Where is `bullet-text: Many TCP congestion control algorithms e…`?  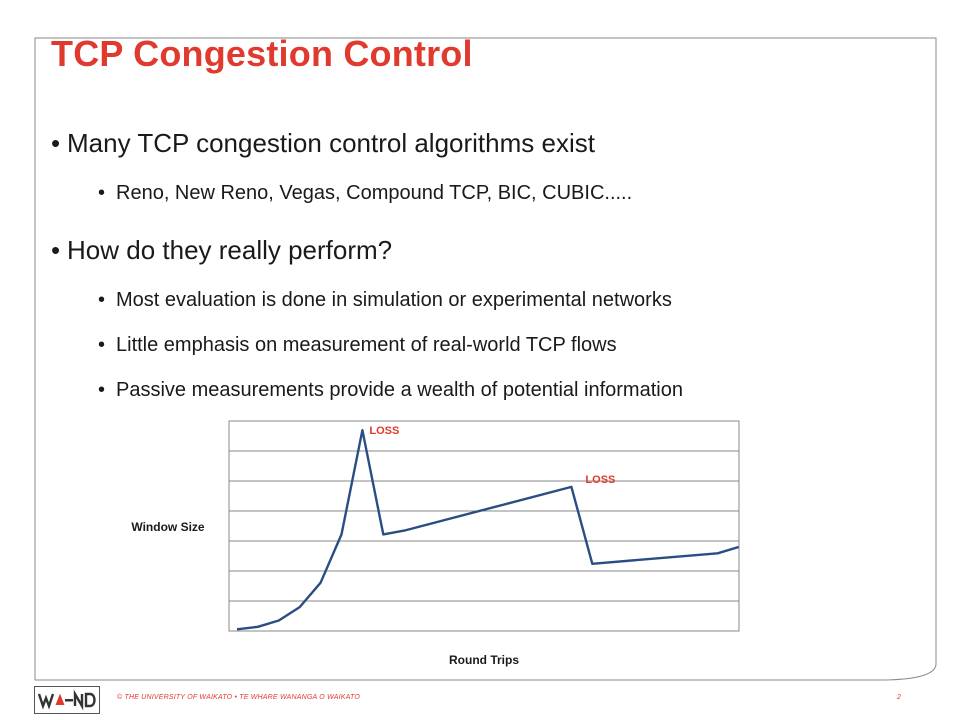
bullet-text: Many TCP congestion control algorithms e… is located at coordinates (331, 143).